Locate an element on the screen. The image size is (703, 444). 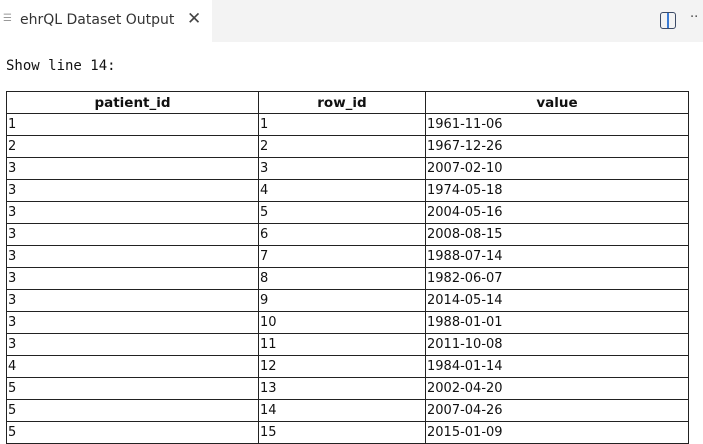
cell-row_id: 6 is located at coordinates (342, 234).